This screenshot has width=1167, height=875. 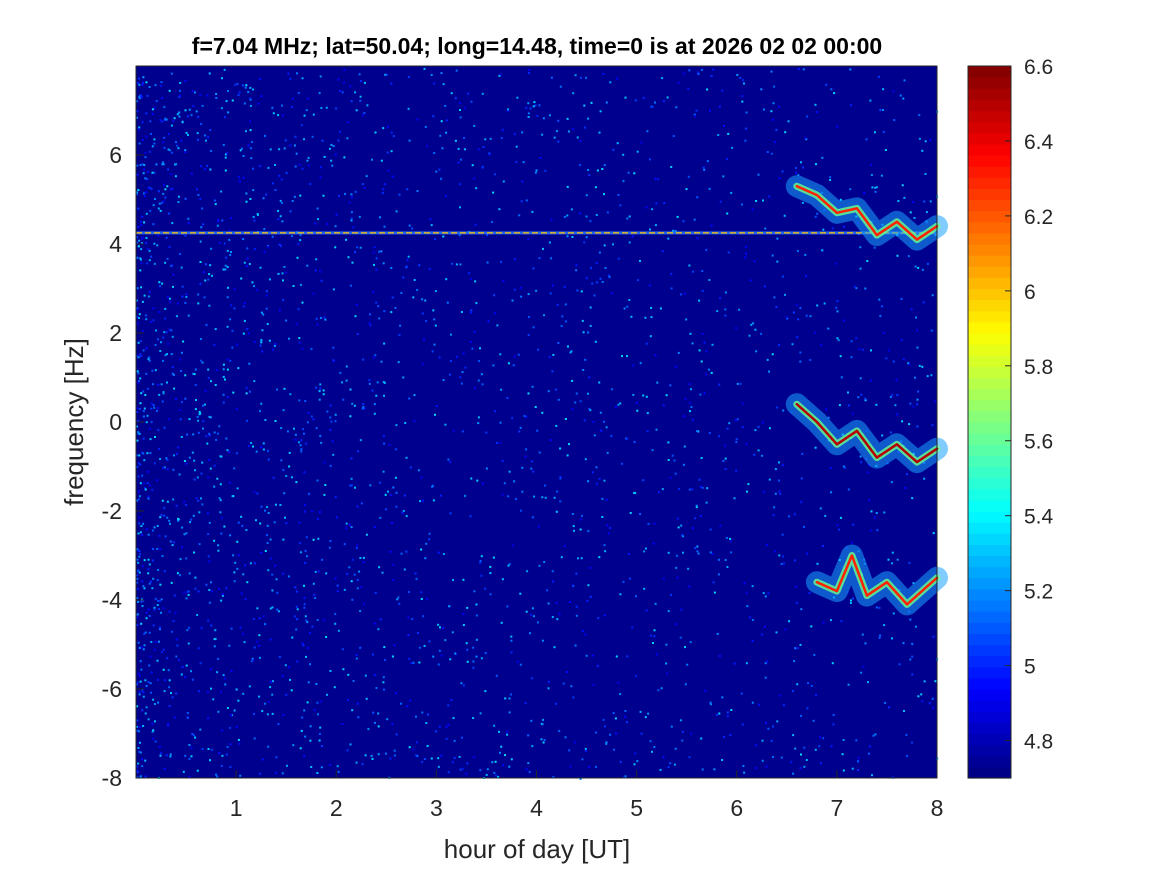 What do you see at coordinates (115, 333) in the screenshot?
I see `y-tick-label: 2` at bounding box center [115, 333].